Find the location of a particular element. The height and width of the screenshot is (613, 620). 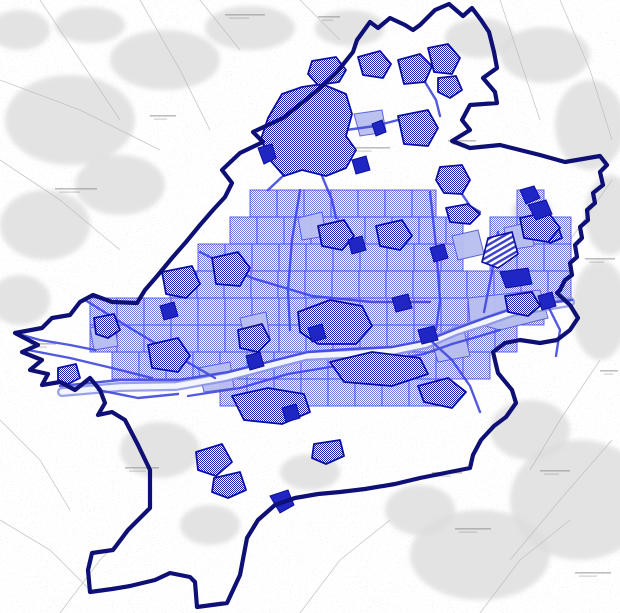

light-zone is located at coordinates (468, 245).